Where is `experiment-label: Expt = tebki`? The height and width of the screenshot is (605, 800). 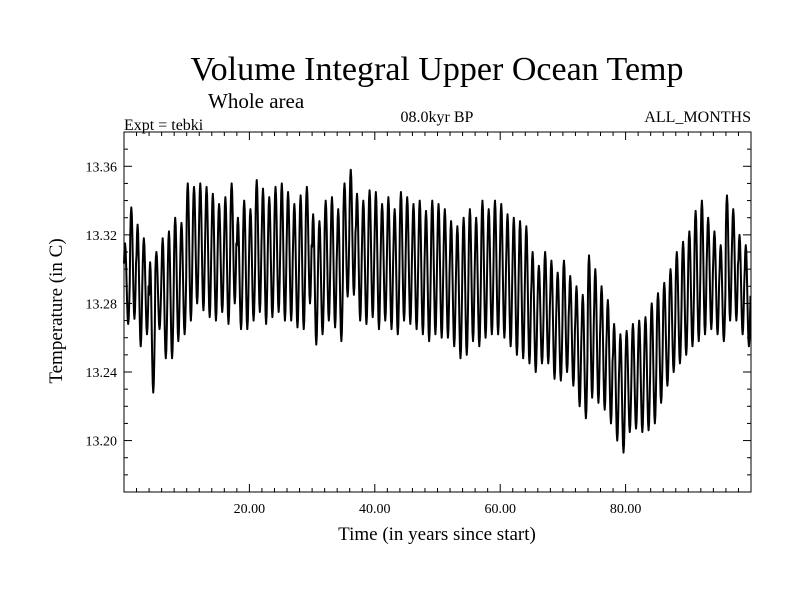
experiment-label: Expt = tebki is located at coordinates (164, 125).